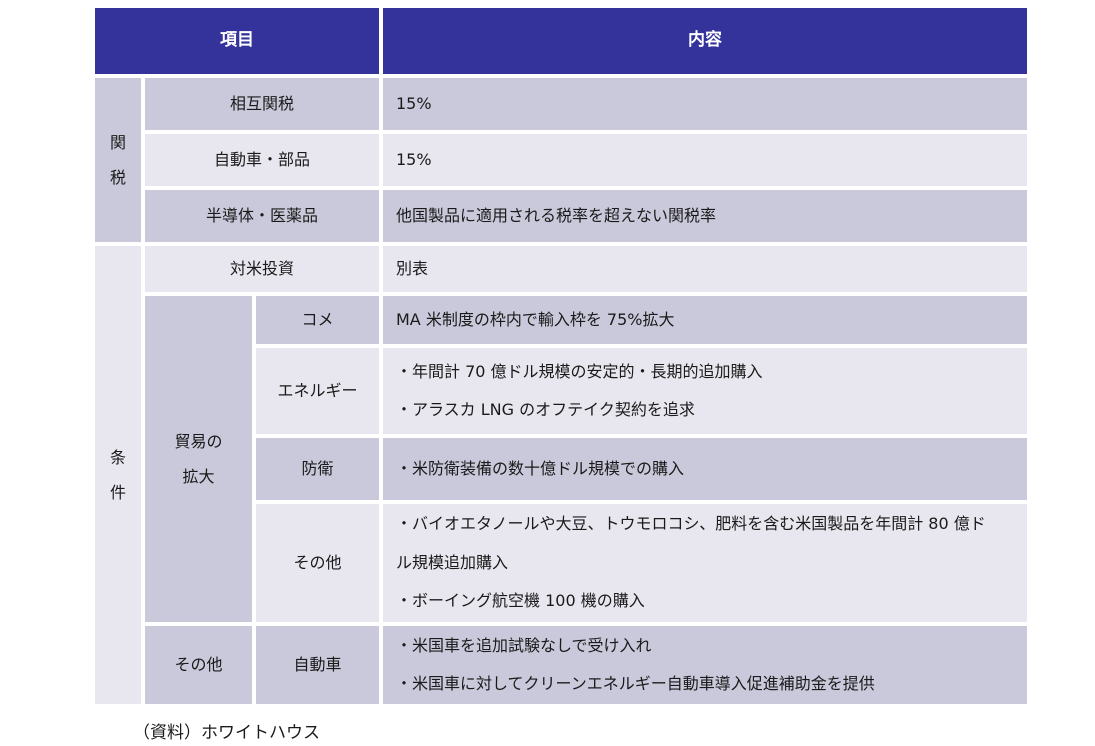 This screenshot has height=746, width=1095. Describe the element at coordinates (317, 469) in the screenshot. I see `row-label-defense: 防衛` at that location.